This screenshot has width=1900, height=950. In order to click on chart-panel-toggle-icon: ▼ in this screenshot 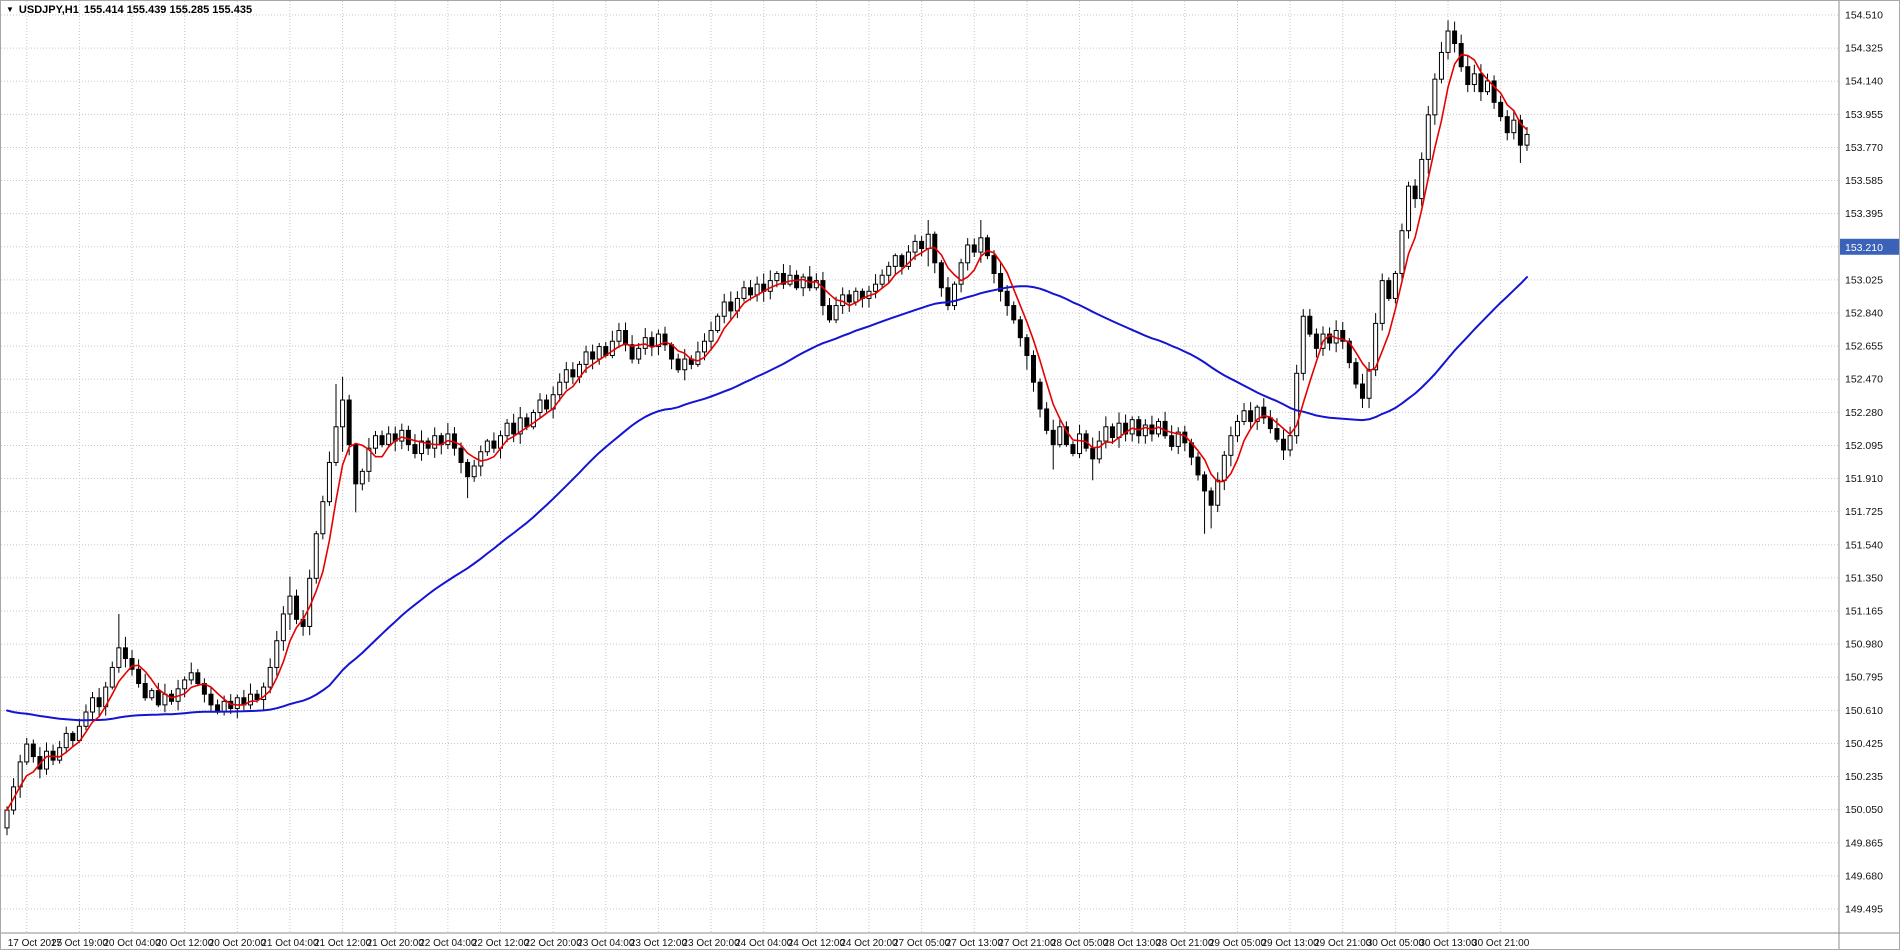, I will do `click(10, 9)`.